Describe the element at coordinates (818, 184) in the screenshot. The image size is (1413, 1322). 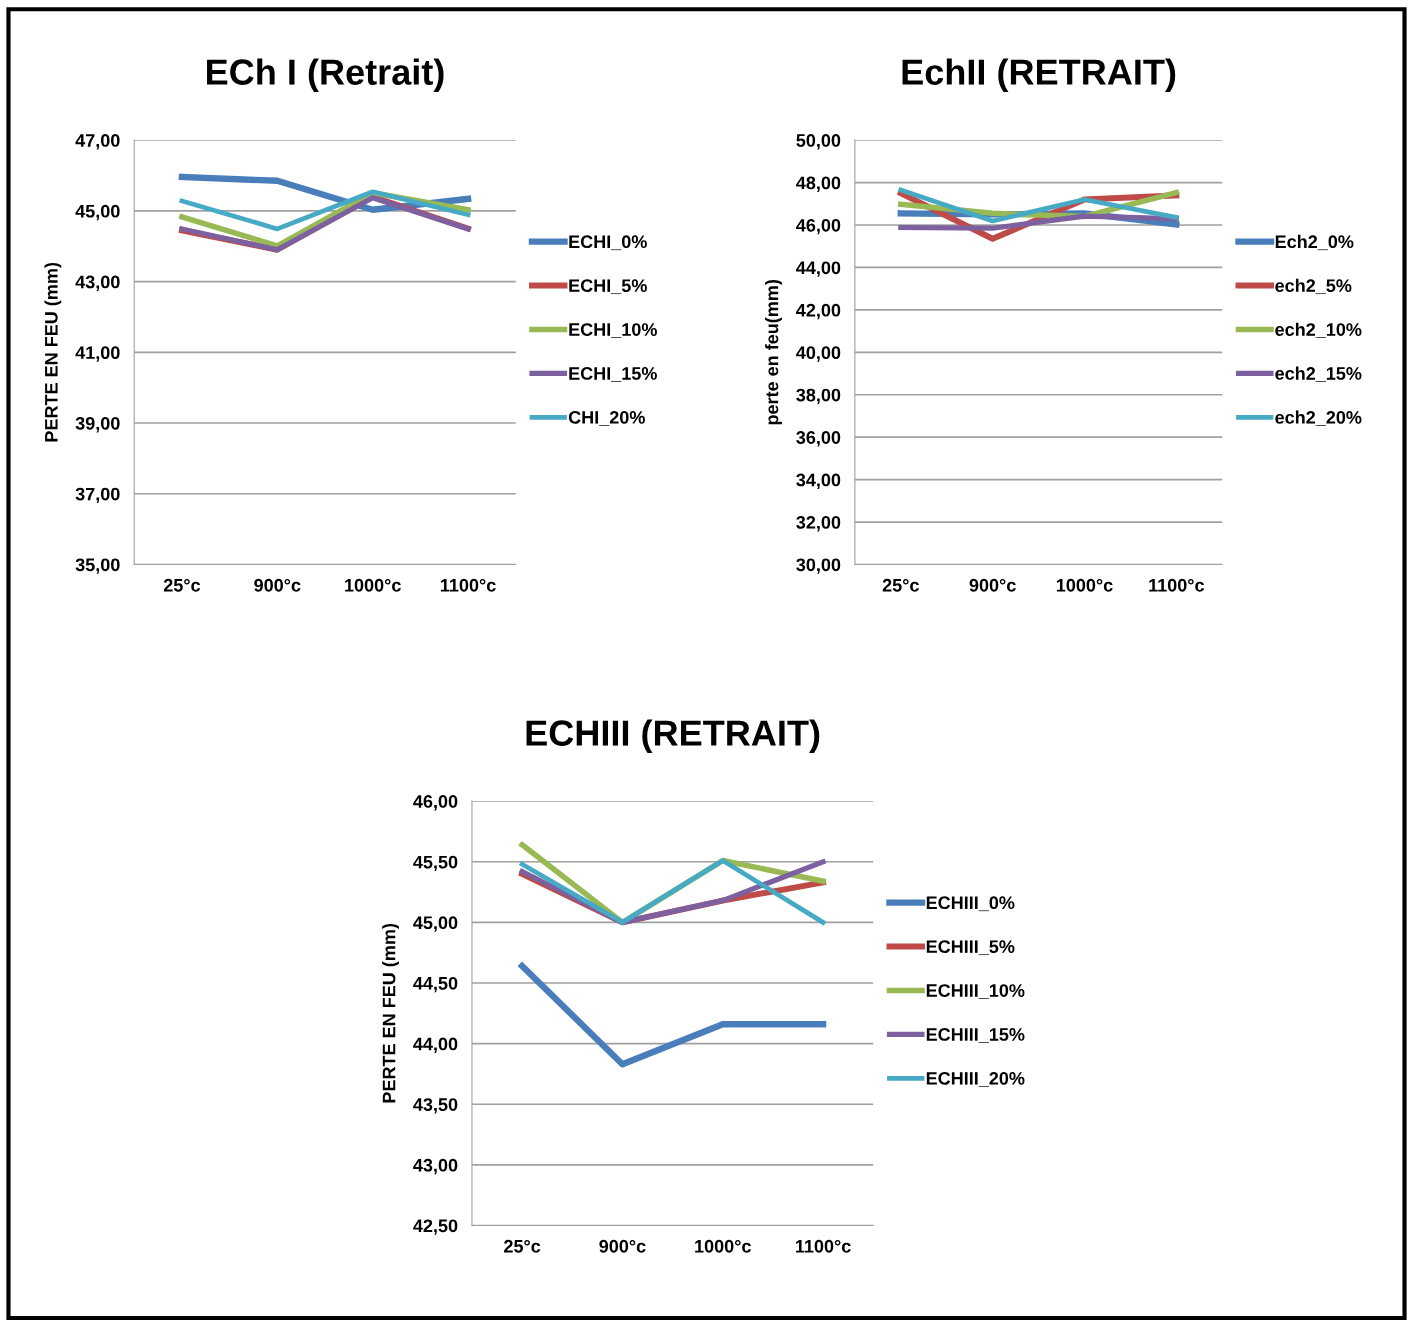
I see `y-tick-label: 48,00` at that location.